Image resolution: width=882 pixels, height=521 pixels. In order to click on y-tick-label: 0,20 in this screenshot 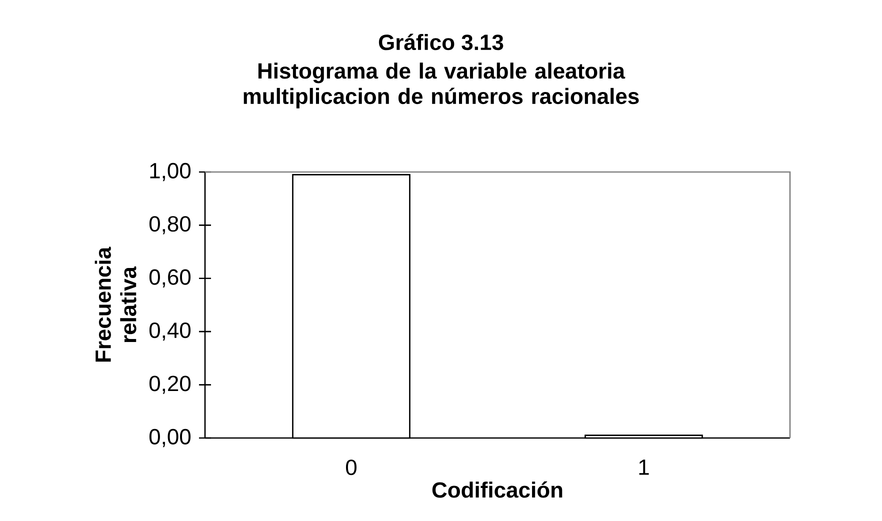, I will do `click(170, 385)`.